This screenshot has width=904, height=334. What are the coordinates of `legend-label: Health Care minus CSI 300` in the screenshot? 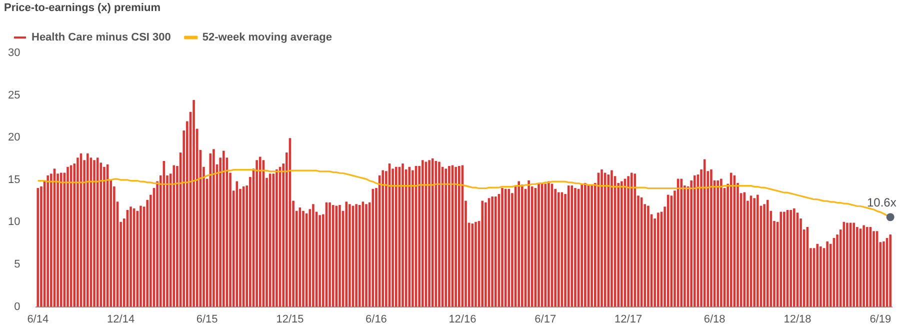 It's located at (101, 38).